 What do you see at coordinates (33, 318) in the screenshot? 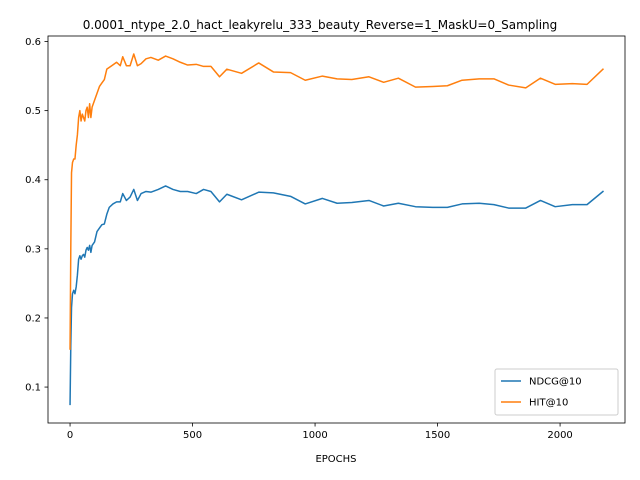
I see `y-tick-label: 0.2` at bounding box center [33, 318].